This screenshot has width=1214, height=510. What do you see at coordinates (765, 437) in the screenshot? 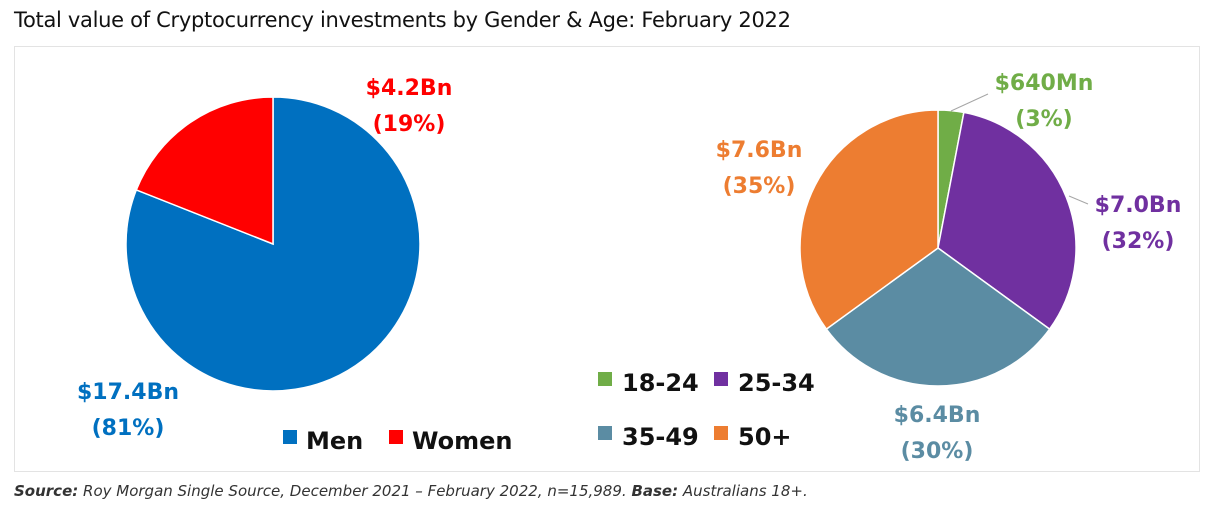
I see `legend-label: 50+` at bounding box center [765, 437].